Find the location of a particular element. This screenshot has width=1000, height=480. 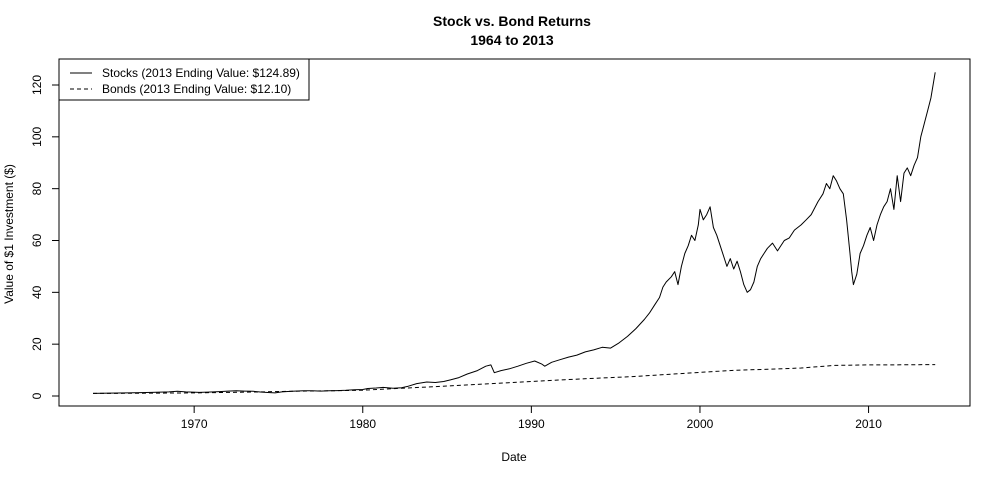

x-axis: 1970 1980 1990 2000 2010 is located at coordinates (531, 418).